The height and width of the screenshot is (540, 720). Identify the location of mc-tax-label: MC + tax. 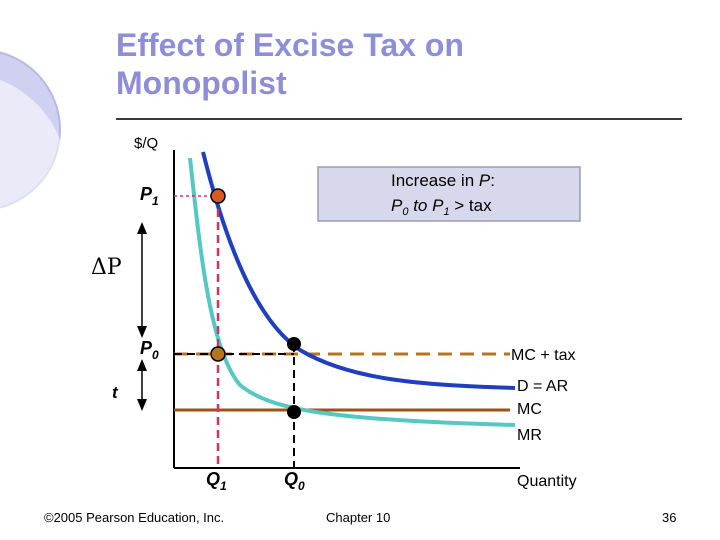
(543, 355).